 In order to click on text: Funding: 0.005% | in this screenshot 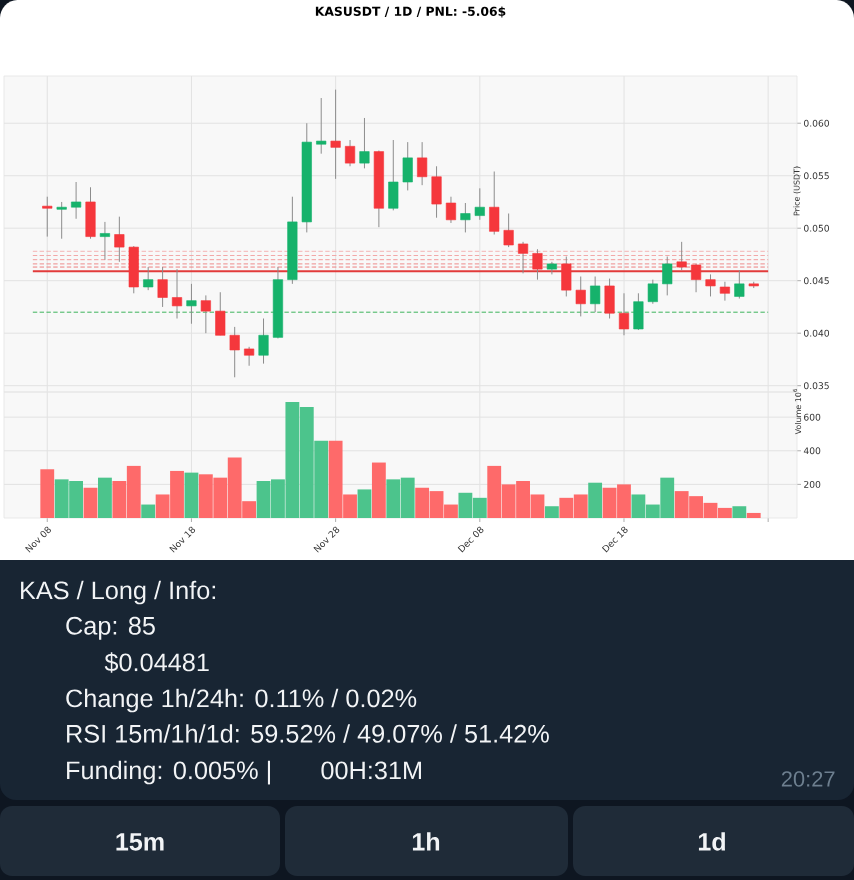, I will do `click(168, 772)`.